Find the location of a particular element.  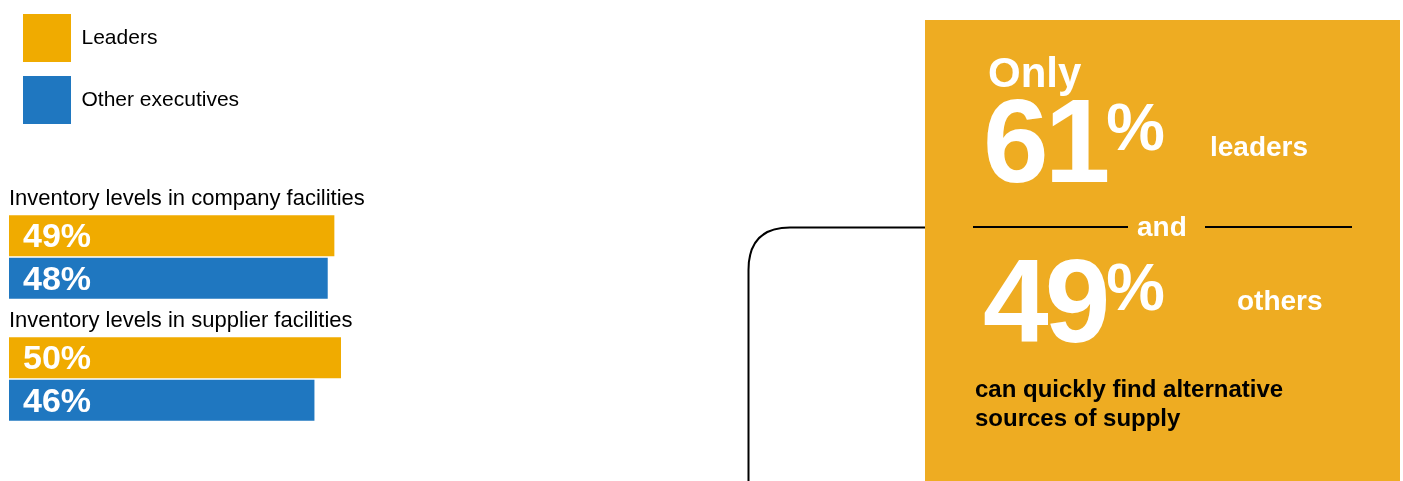

data-label: 49% is located at coordinates (57, 235).